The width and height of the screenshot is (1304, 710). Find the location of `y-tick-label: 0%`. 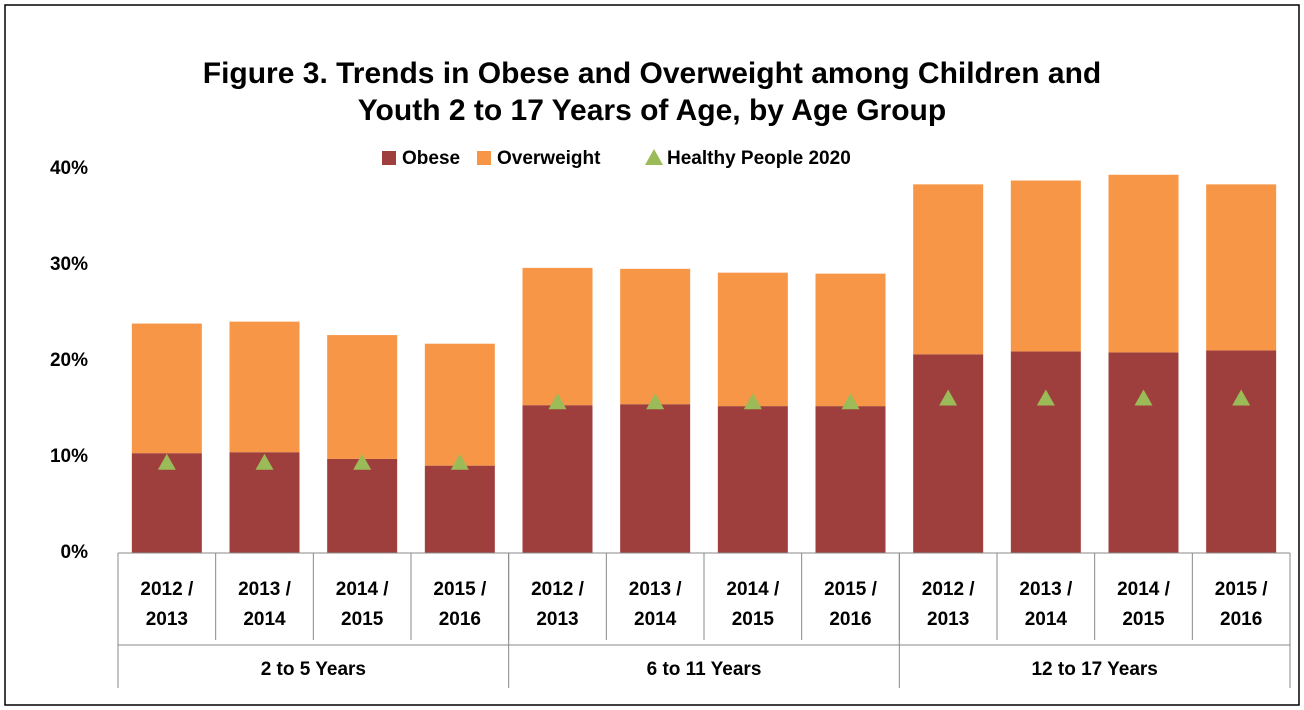

y-tick-label: 0% is located at coordinates (75, 552).